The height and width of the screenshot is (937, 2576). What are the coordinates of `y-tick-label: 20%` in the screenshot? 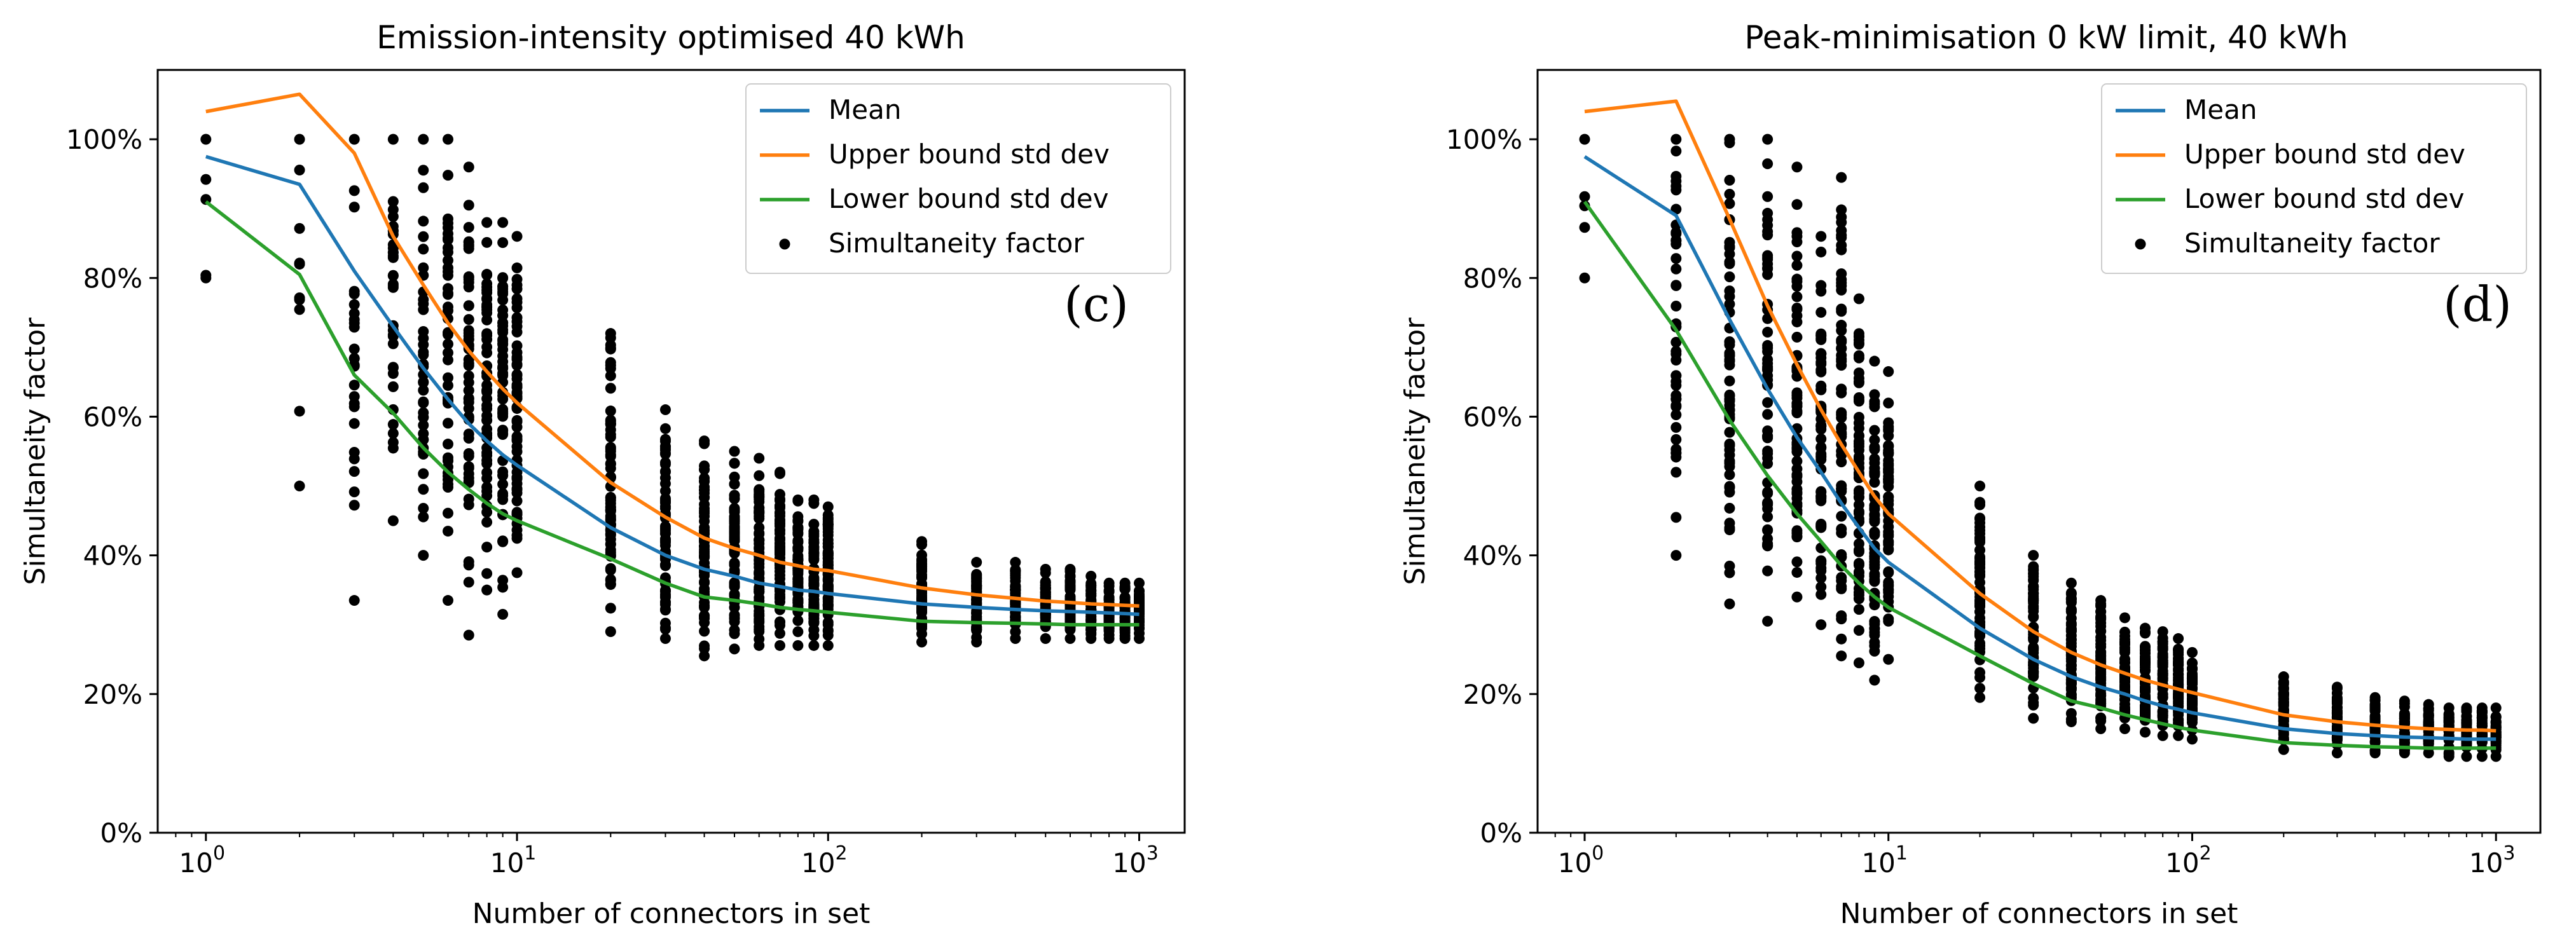 It's located at (1493, 694).